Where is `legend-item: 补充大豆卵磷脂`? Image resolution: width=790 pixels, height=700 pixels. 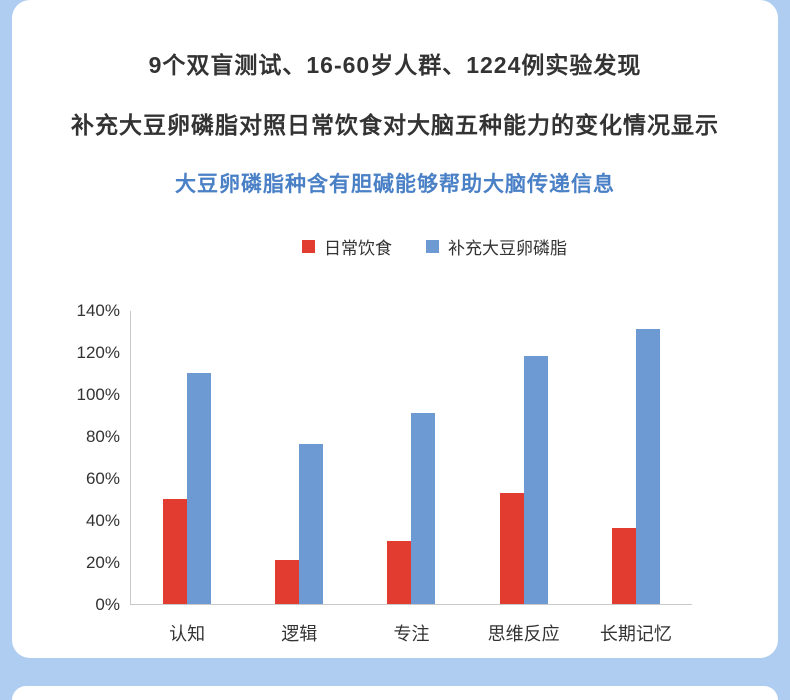 legend-item: 补充大豆卵磷脂 is located at coordinates (496, 246).